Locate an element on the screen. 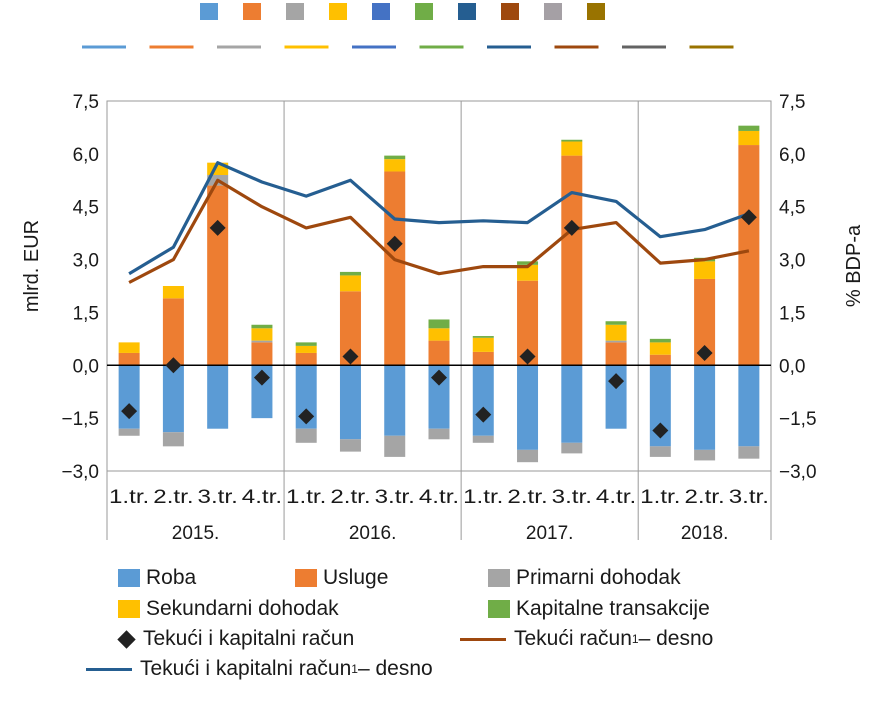 The height and width of the screenshot is (705, 876). right-axis-title: % BDP-a is located at coordinates (854, 265).